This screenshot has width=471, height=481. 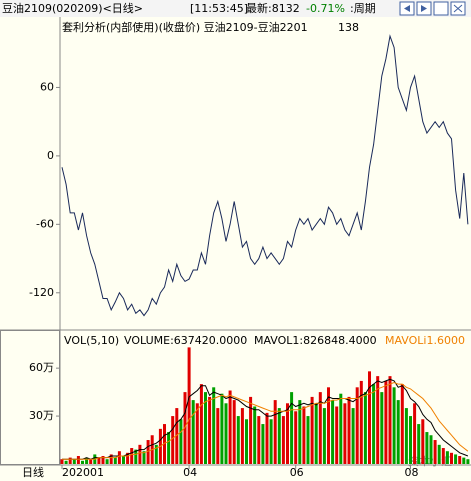 What do you see at coordinates (47, 86) in the screenshot?
I see `y-tick-label: 60` at bounding box center [47, 86].